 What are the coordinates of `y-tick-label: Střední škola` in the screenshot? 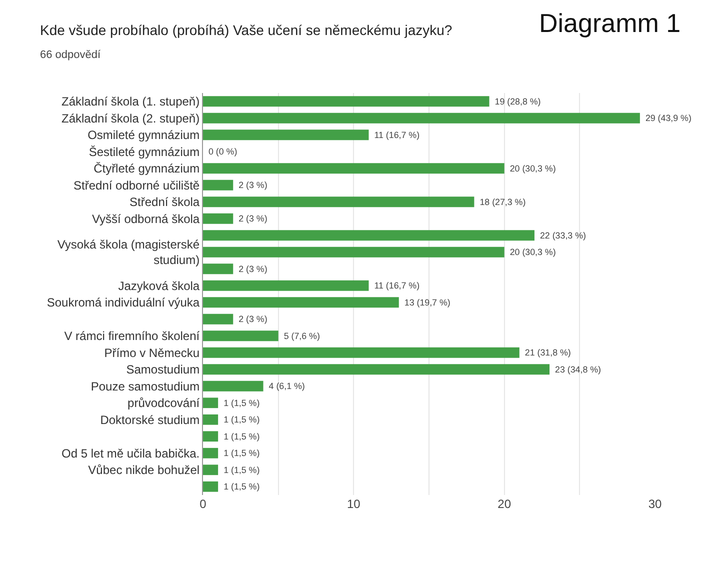 It's located at (165, 202).